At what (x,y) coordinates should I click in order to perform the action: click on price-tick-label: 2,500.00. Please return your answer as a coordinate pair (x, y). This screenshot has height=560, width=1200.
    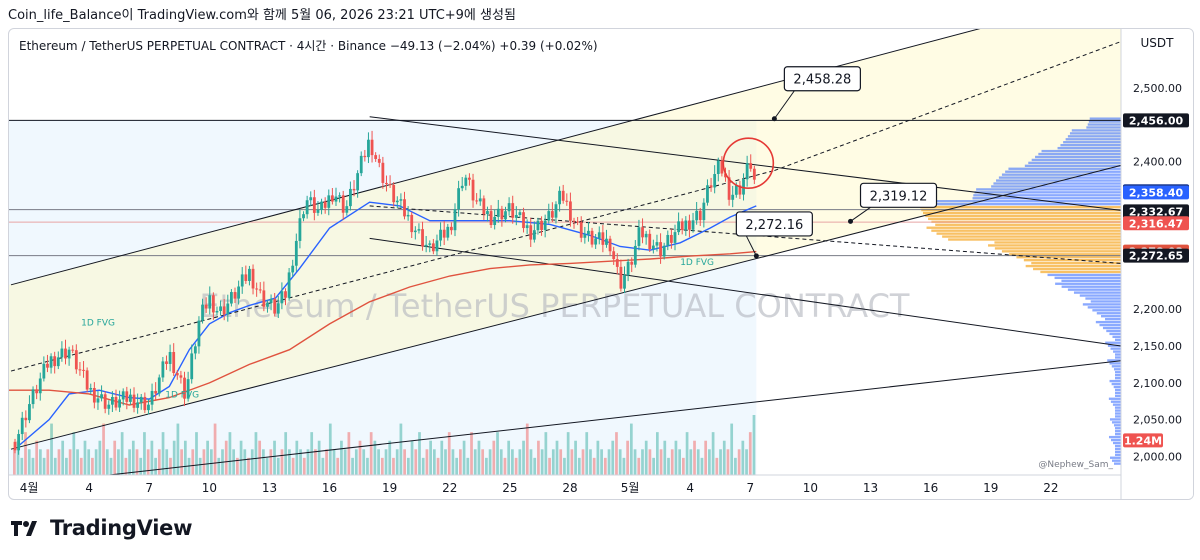
    Looking at the image, I should click on (1157, 88).